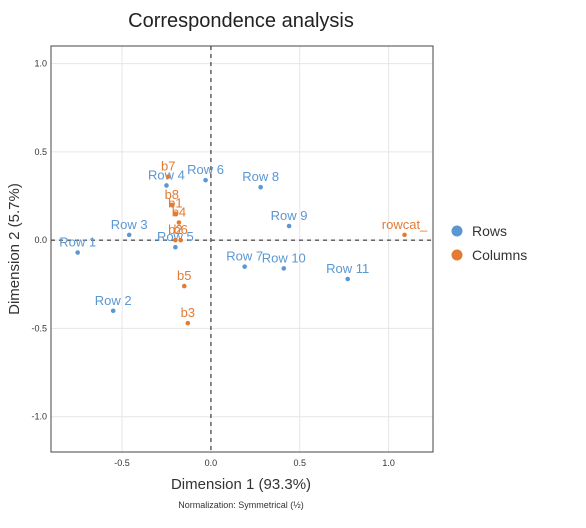 The width and height of the screenshot is (586, 528). What do you see at coordinates (211, 463) in the screenshot?
I see `x-tick-label: 0.0` at bounding box center [211, 463].